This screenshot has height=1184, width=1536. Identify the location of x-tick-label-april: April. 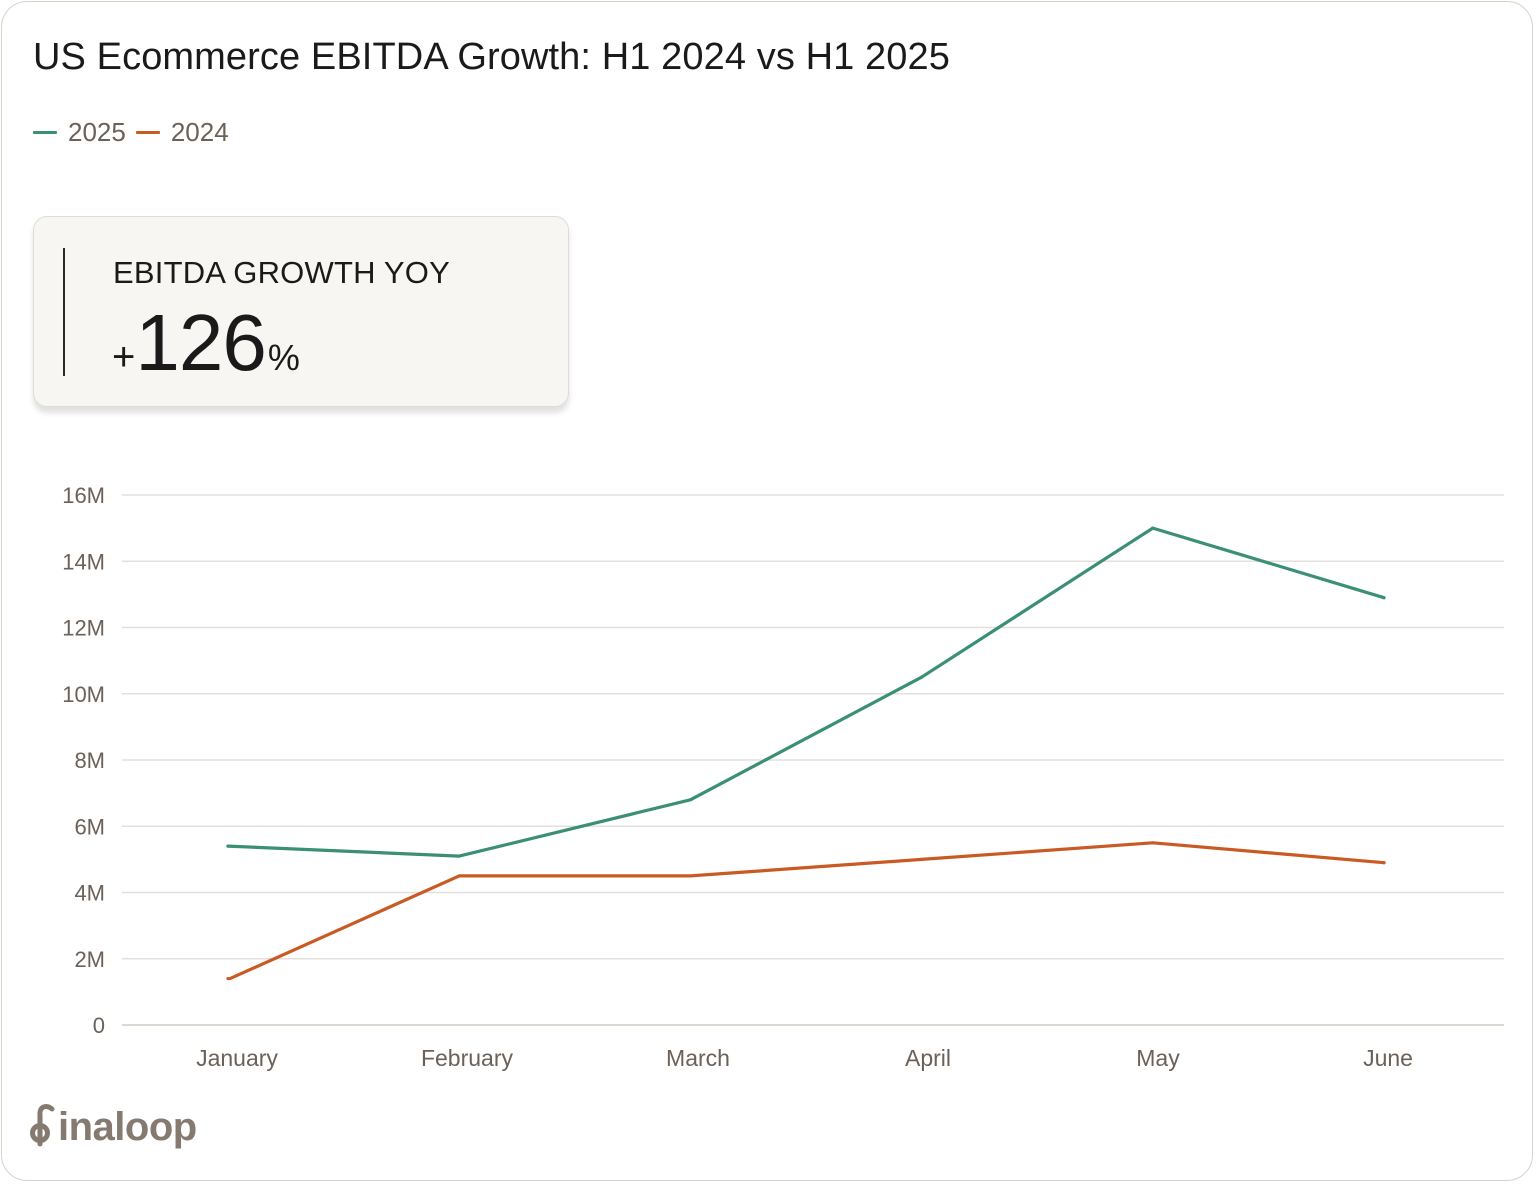
(928, 1058).